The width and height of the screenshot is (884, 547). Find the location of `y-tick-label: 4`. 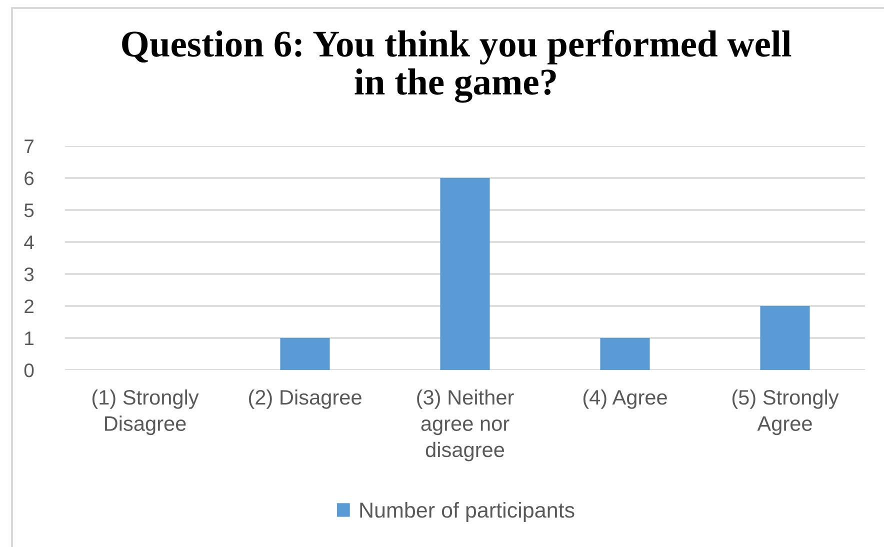

y-tick-label: 4 is located at coordinates (29, 243).